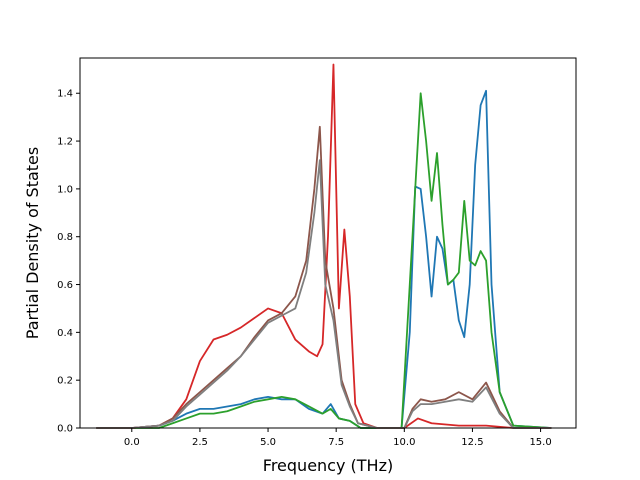 The image size is (640, 480). I want to click on y-tick-label: 0.6, so click(65, 285).